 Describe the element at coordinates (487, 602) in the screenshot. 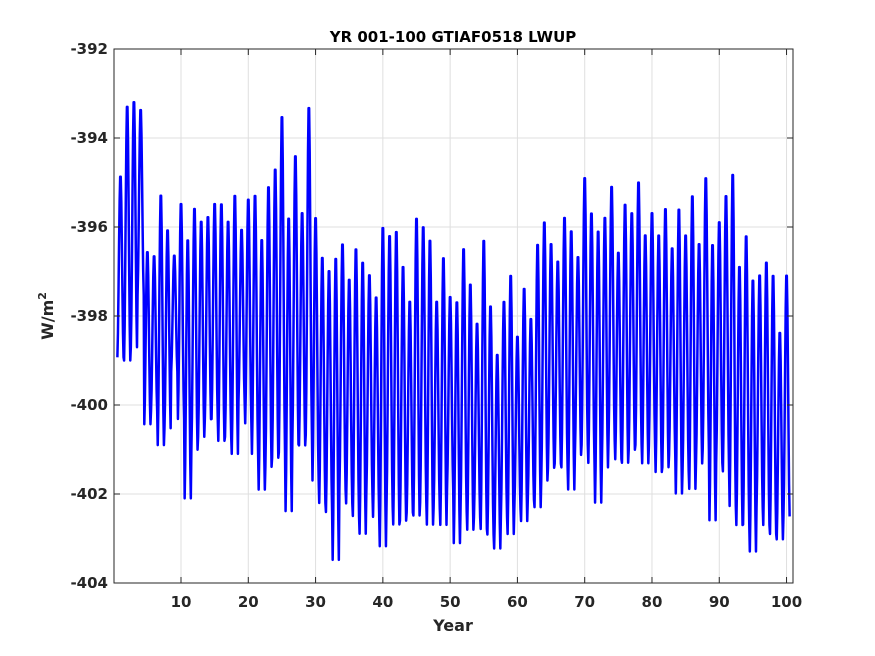

I see `x-tick-labels: 10 20 30 40 50 60 70 80 90 100` at that location.